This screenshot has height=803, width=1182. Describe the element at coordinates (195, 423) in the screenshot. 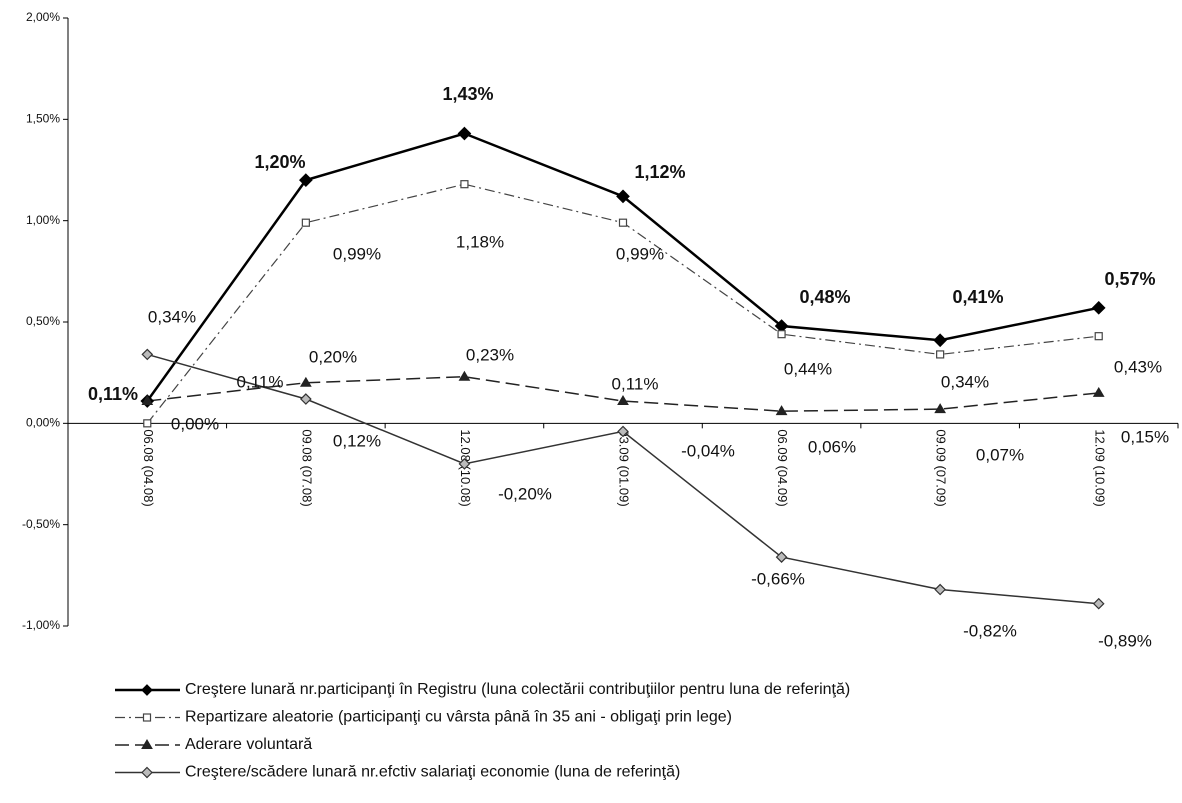

I see `data-label: 0,00%` at that location.